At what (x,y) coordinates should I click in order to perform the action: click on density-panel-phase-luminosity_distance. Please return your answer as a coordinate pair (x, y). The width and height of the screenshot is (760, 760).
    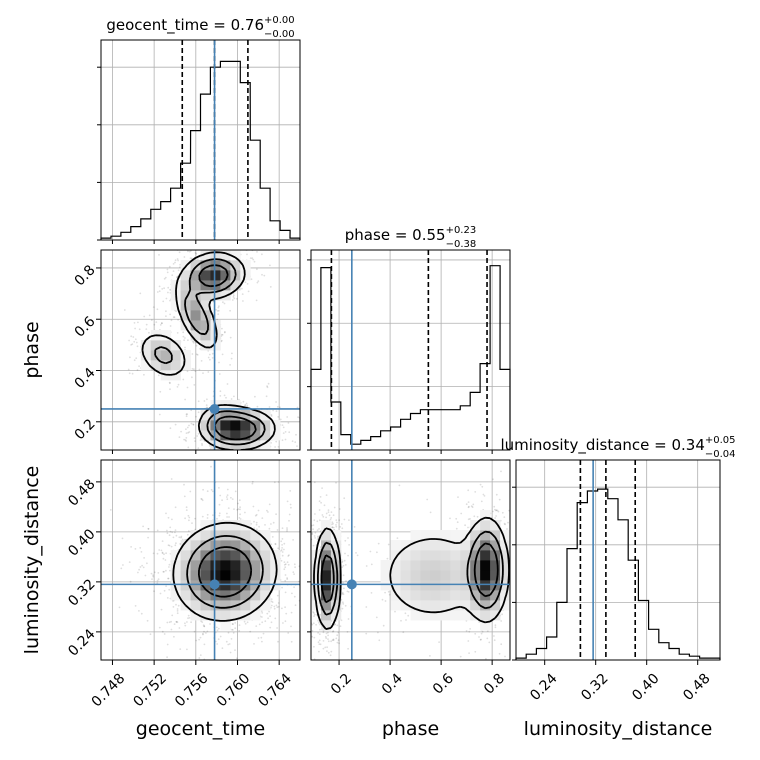
    Looking at the image, I should click on (417, 560).